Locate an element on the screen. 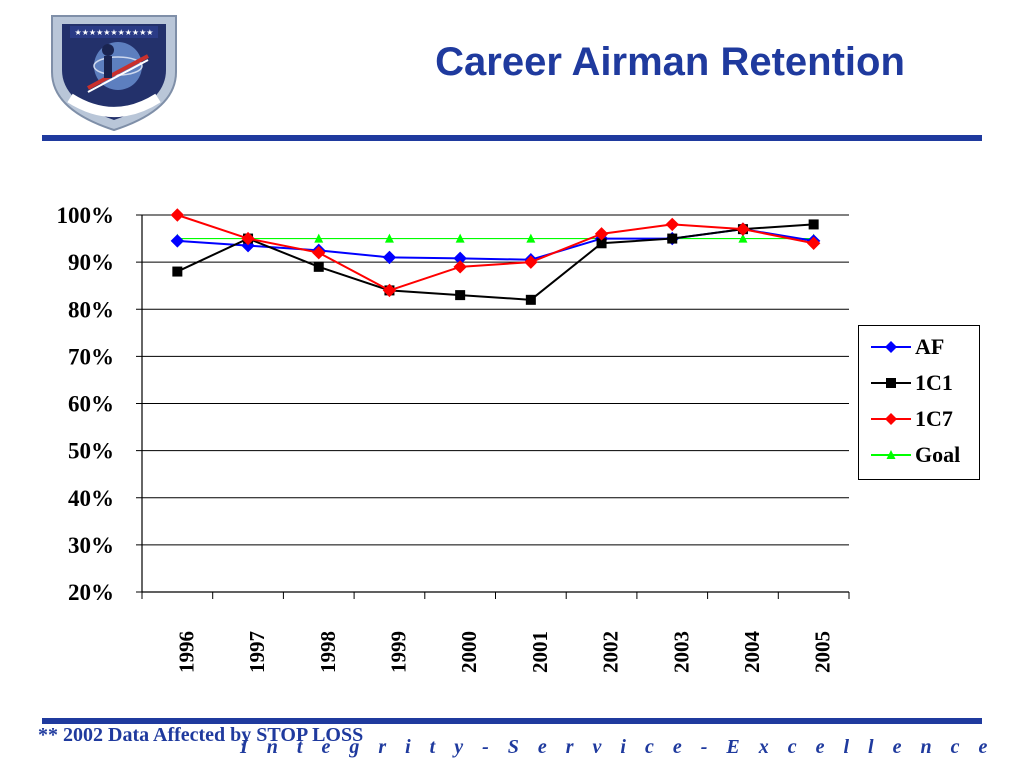 Image resolution: width=1024 pixels, height=768 pixels. x-tick-label: 2001 is located at coordinates (540, 652).